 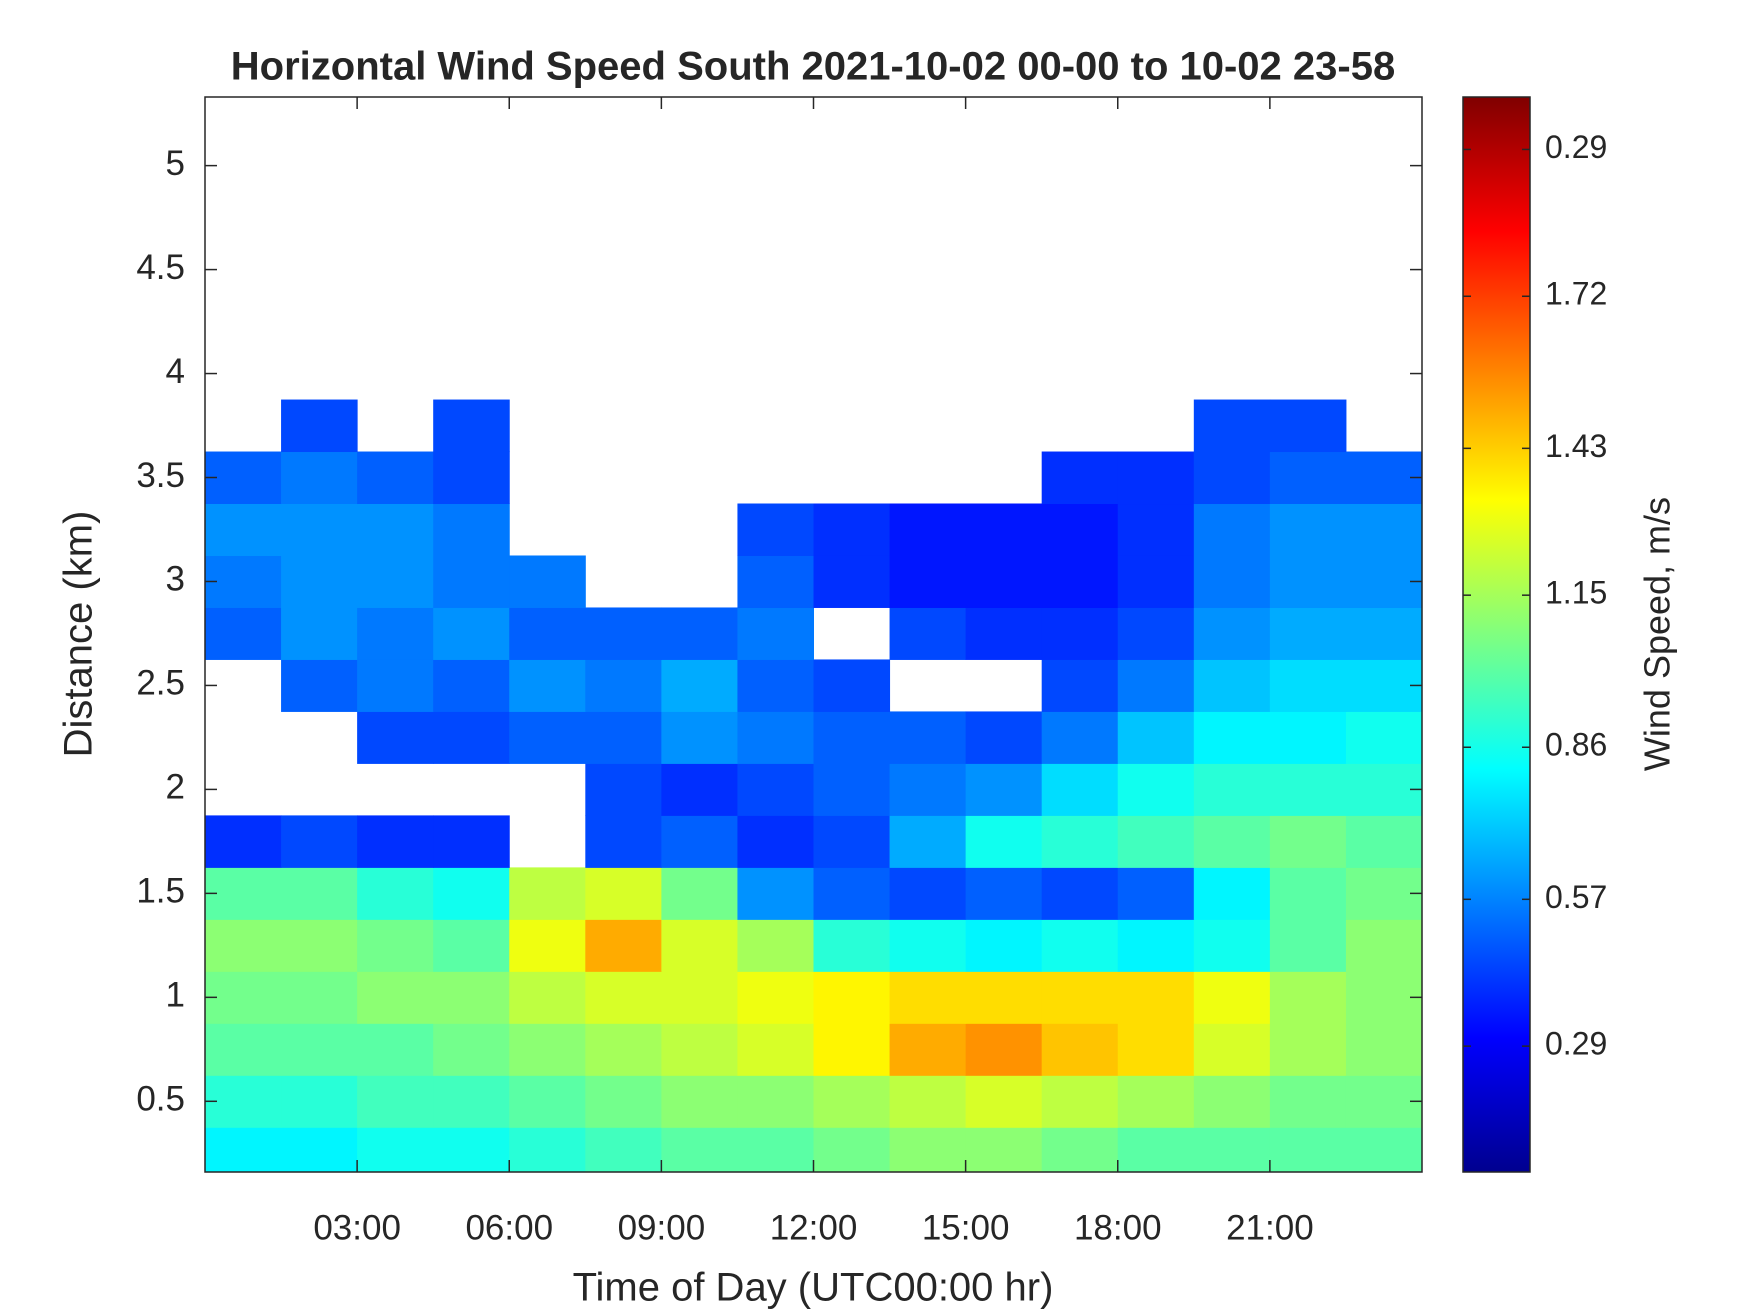 I want to click on y-tick-label: 3, so click(x=175, y=579).